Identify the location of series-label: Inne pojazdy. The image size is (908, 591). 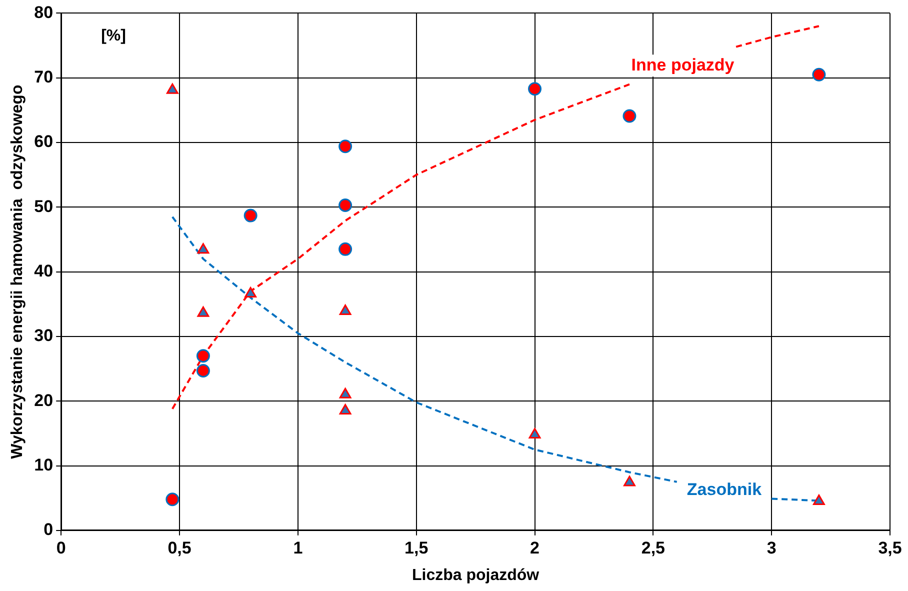
(683, 64).